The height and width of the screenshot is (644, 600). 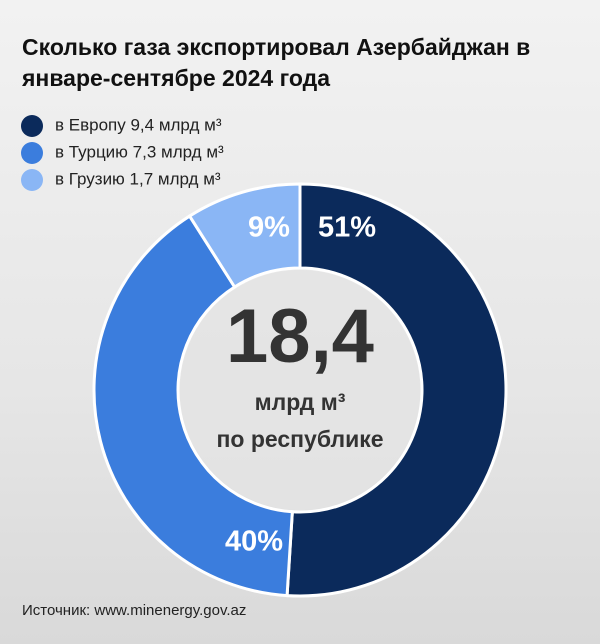 I want to click on source: Источник: www.minenergy.gov.az, so click(x=134, y=610).